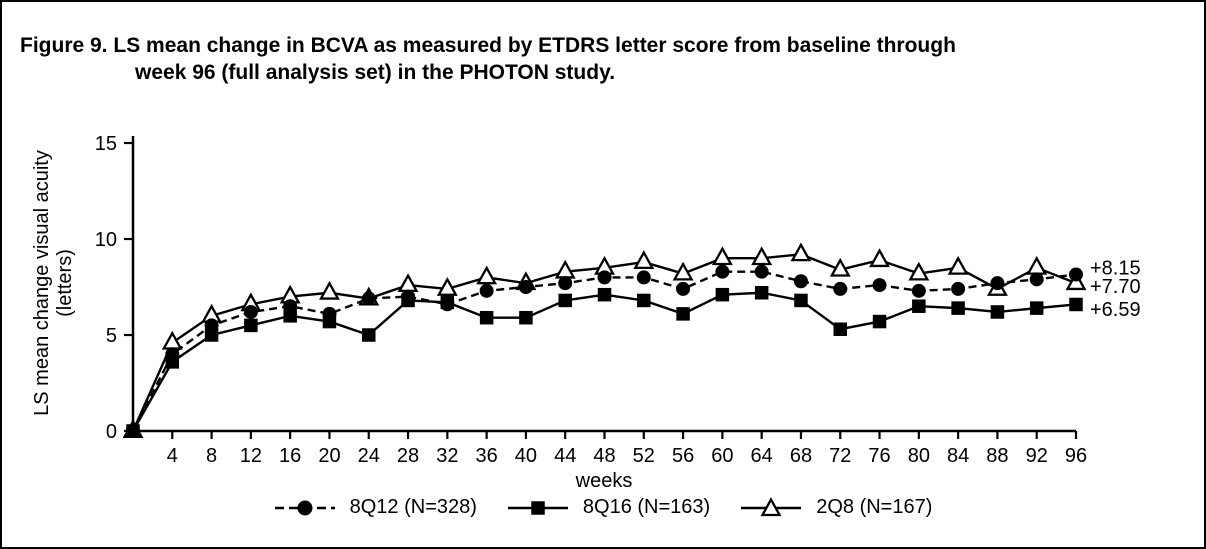  I want to click on legend-marker-8q12-dashed-circle-icon, so click(304, 507).